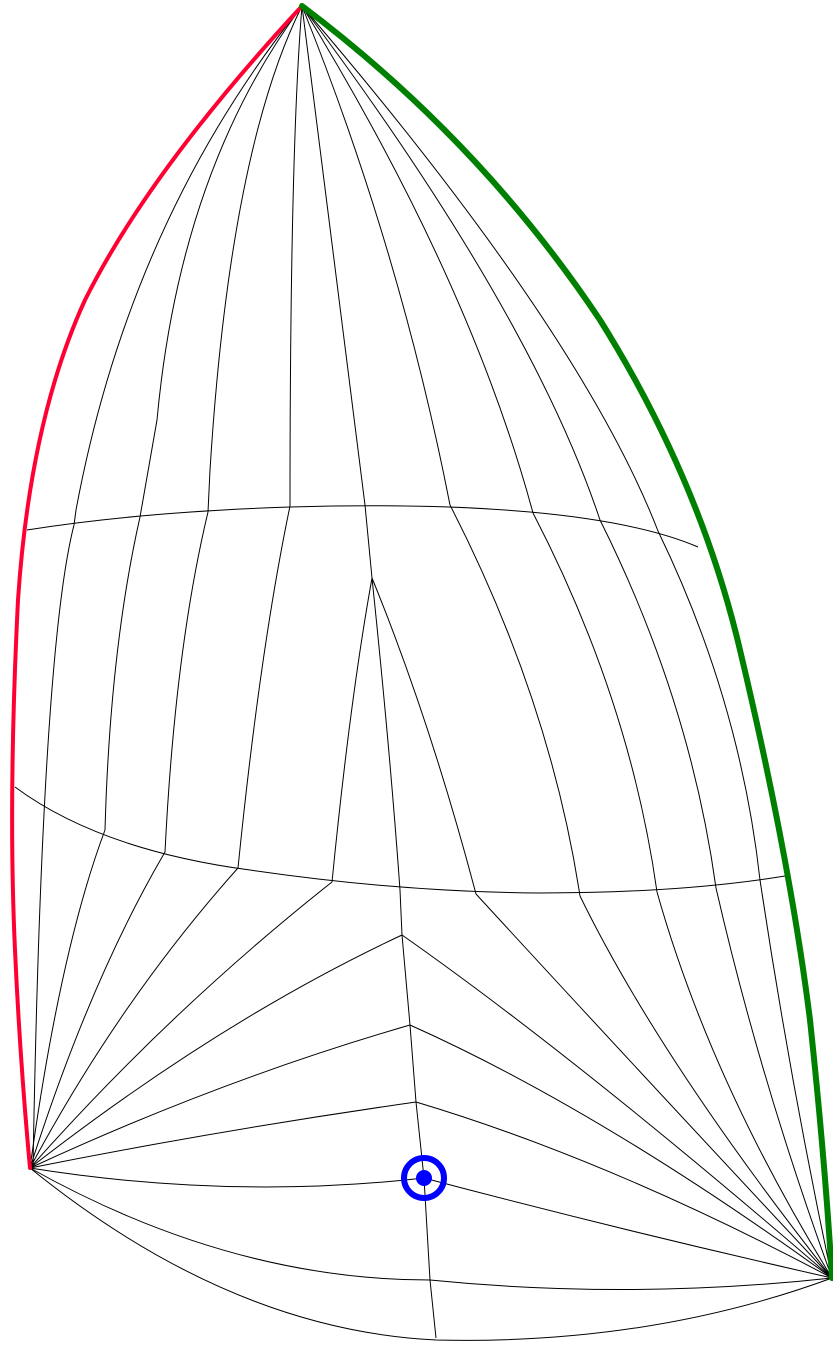 This screenshot has height=1346, width=833. Describe the element at coordinates (424, 1178) in the screenshot. I see `target-ring-icon` at that location.